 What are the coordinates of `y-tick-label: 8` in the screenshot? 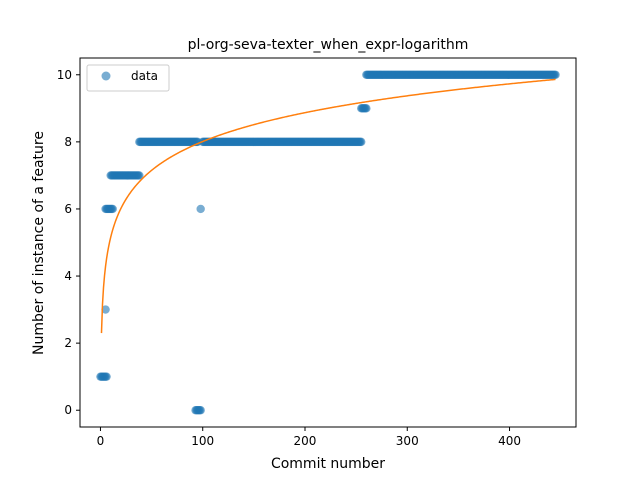 It's located at (68, 142).